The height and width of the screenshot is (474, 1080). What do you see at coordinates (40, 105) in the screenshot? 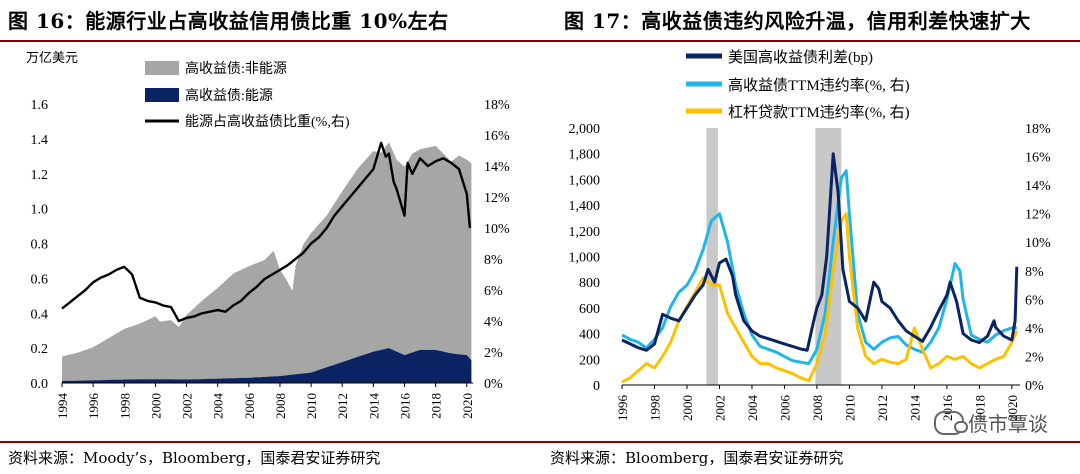
I see `y-tick-label: 1.6` at bounding box center [40, 105].